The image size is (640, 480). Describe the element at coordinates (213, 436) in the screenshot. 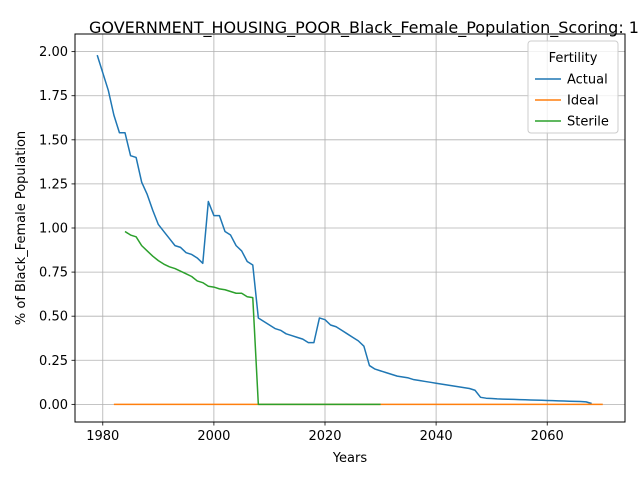

I see `x-tick-label: 2000` at that location.